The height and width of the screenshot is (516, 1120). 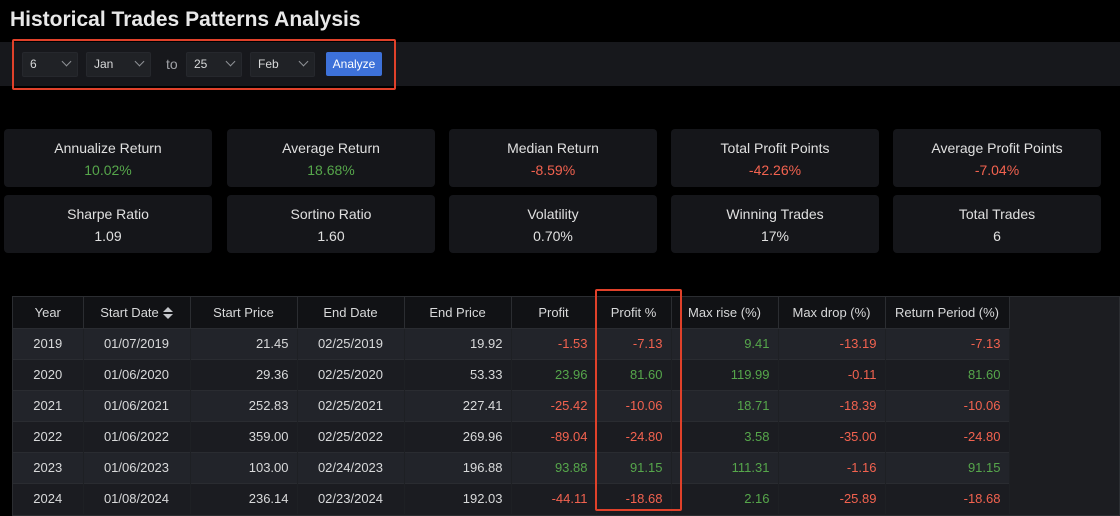 What do you see at coordinates (351, 312) in the screenshot?
I see `column-header: End Date` at bounding box center [351, 312].